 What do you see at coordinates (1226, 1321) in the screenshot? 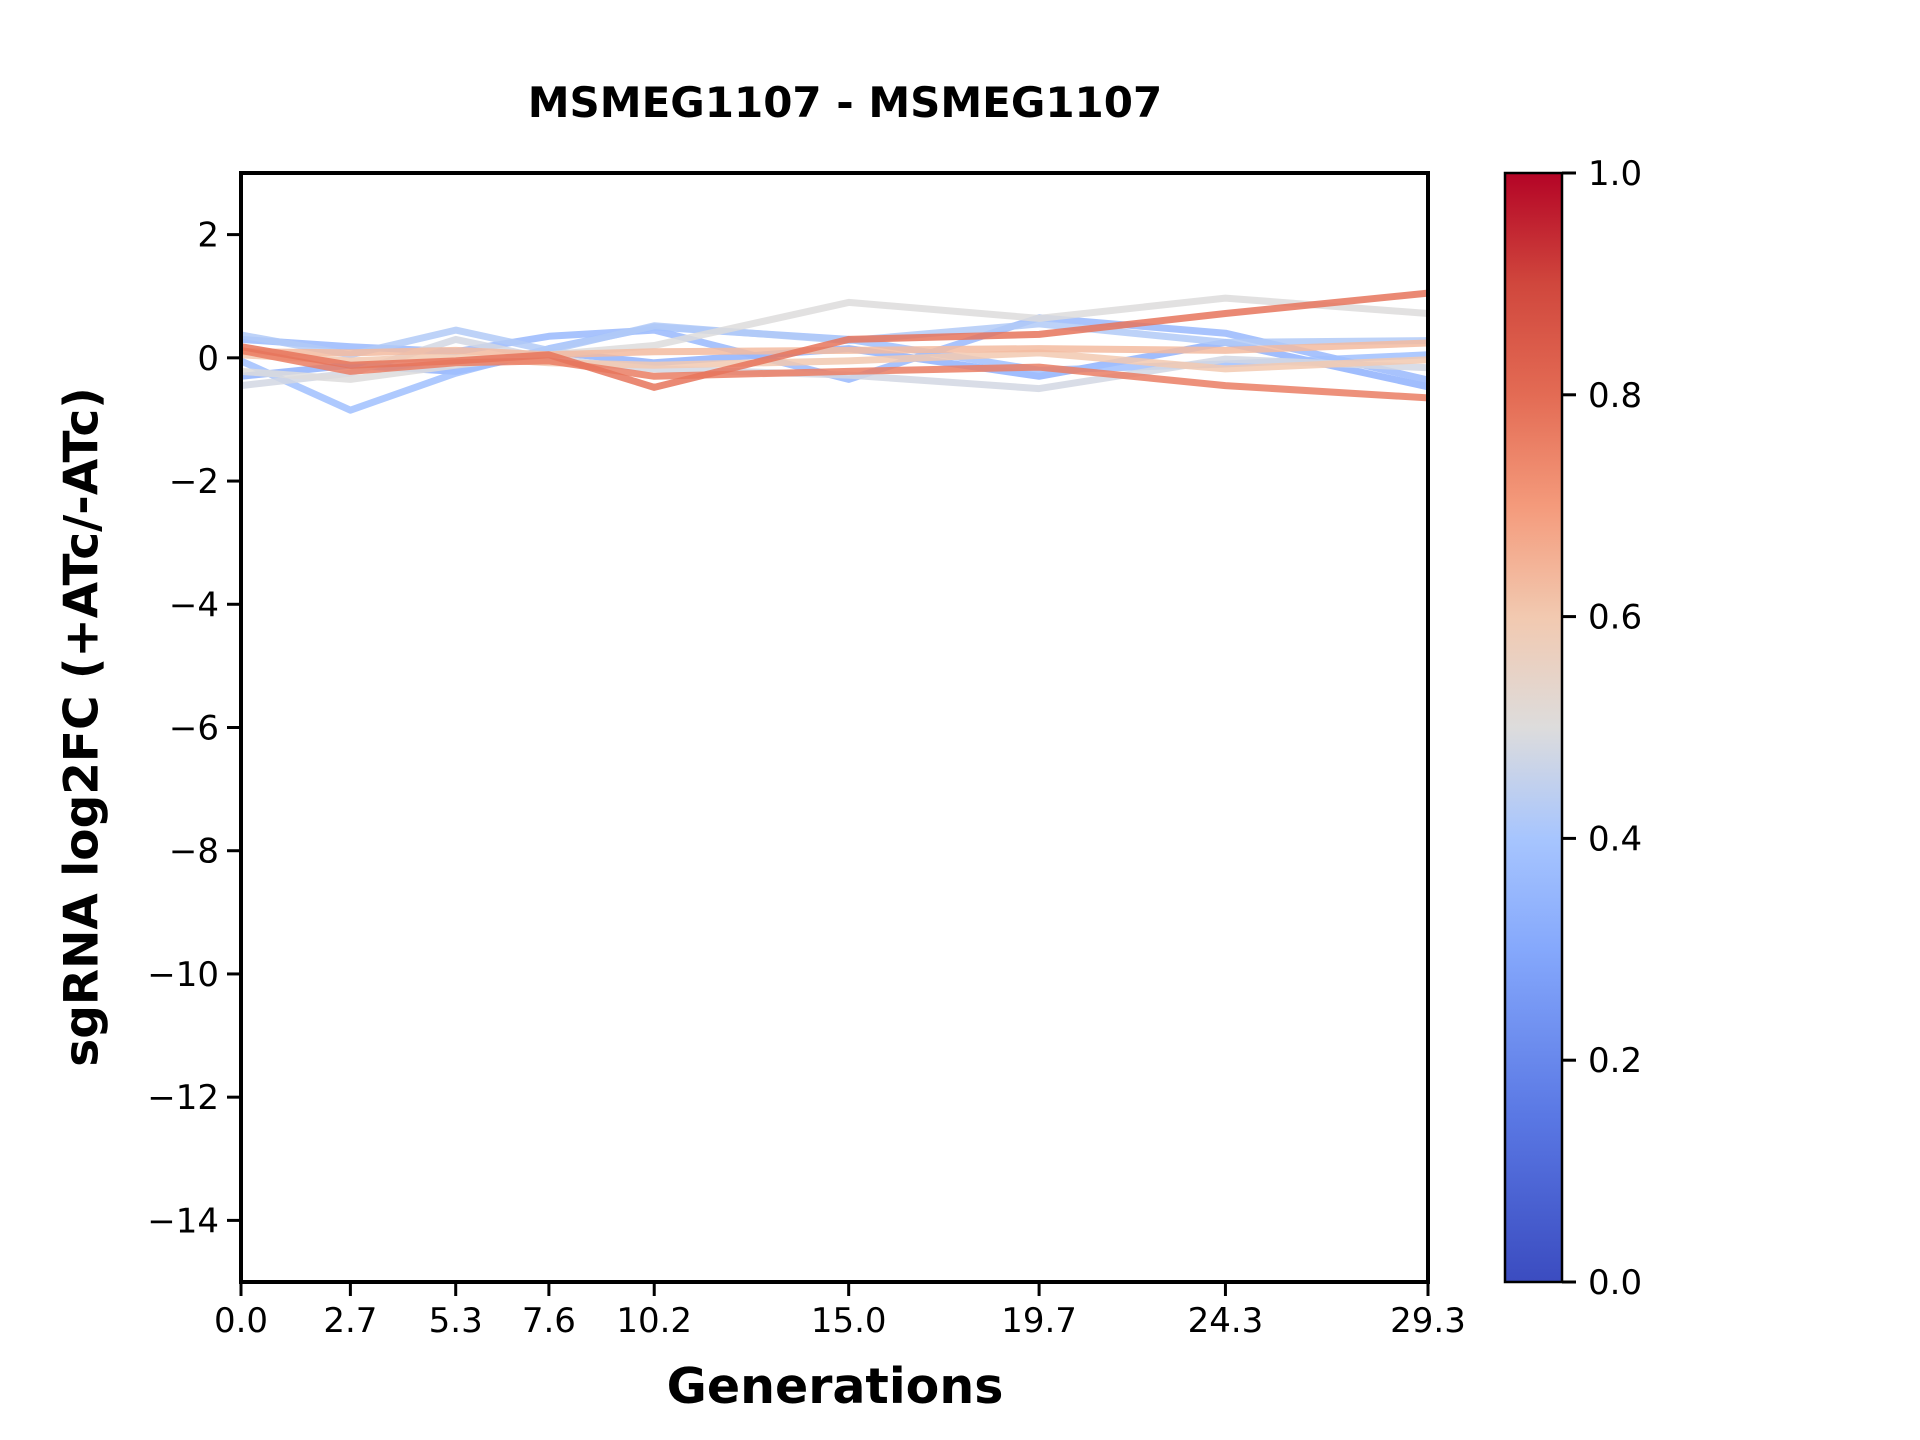
I see `x-tick-label: 24.3` at bounding box center [1226, 1321].